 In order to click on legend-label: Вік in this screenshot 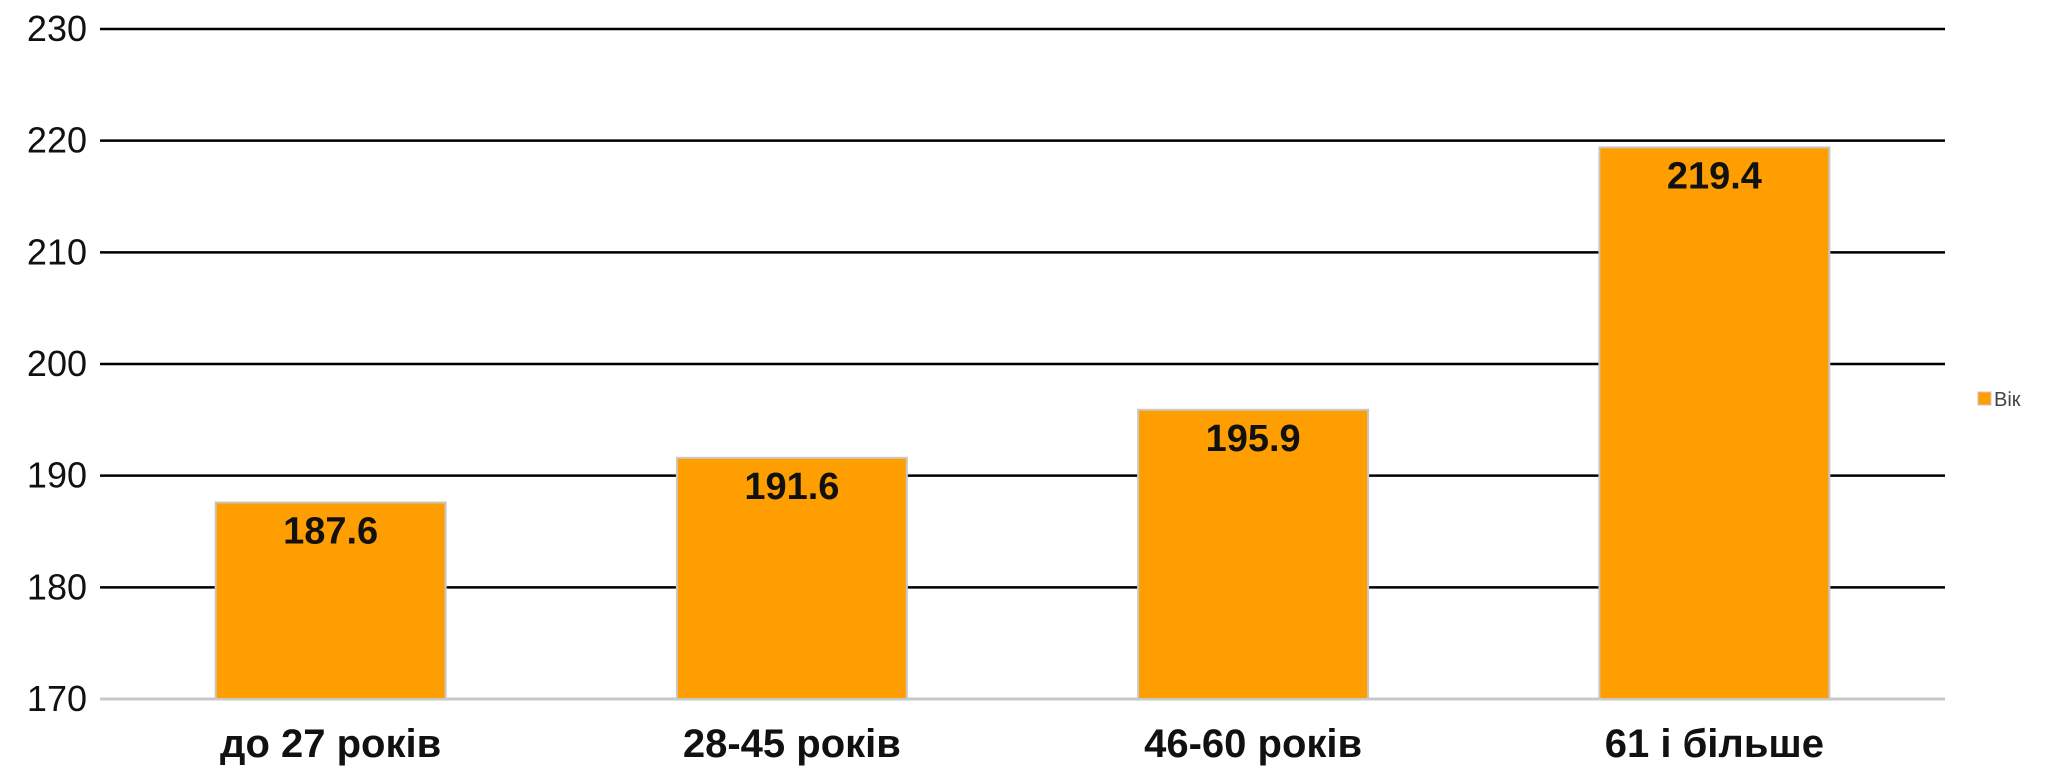, I will do `click(2007, 400)`.